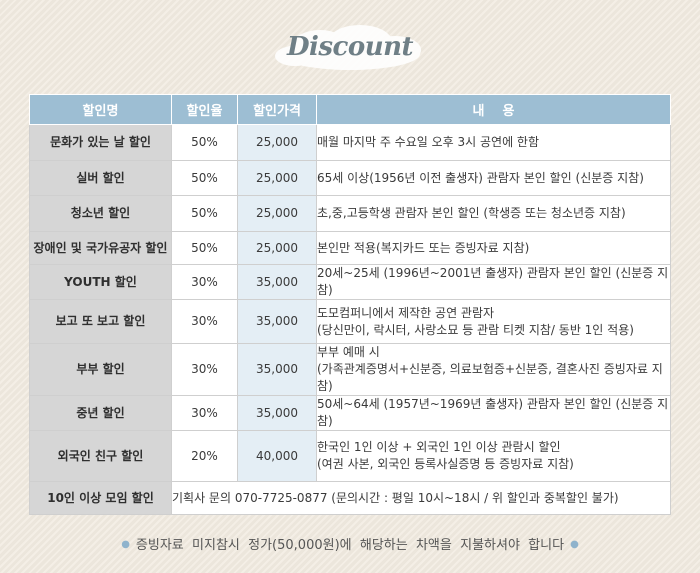 This screenshot has width=700, height=573. What do you see at coordinates (348, 352) in the screenshot?
I see `description-line: 부부 예매 시` at bounding box center [348, 352].